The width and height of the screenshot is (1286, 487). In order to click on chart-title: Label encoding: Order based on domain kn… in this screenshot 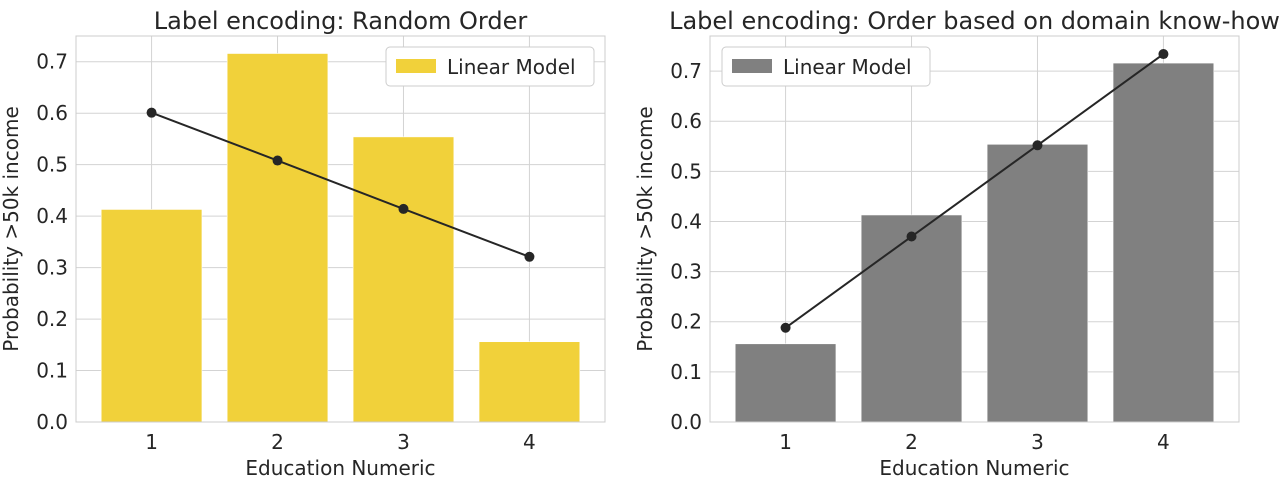, I will do `click(974, 21)`.